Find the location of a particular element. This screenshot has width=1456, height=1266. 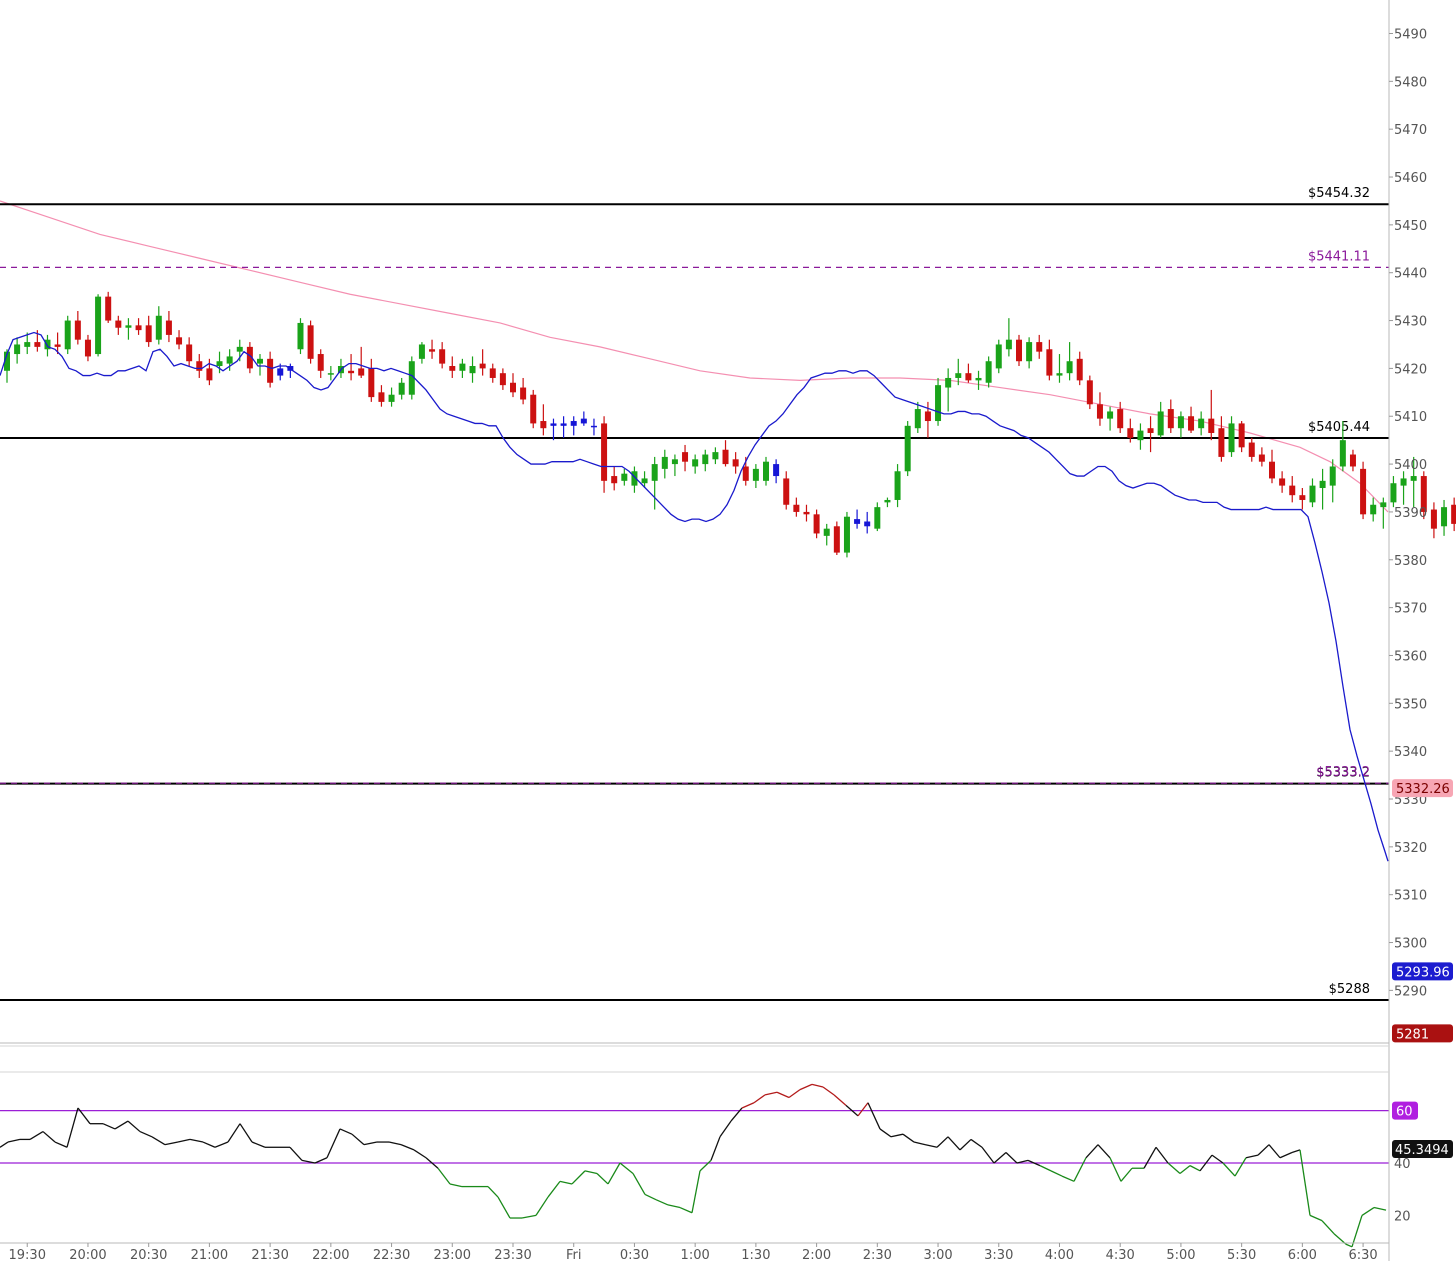

rsi-value-label: 45.3494 is located at coordinates (1422, 1150).